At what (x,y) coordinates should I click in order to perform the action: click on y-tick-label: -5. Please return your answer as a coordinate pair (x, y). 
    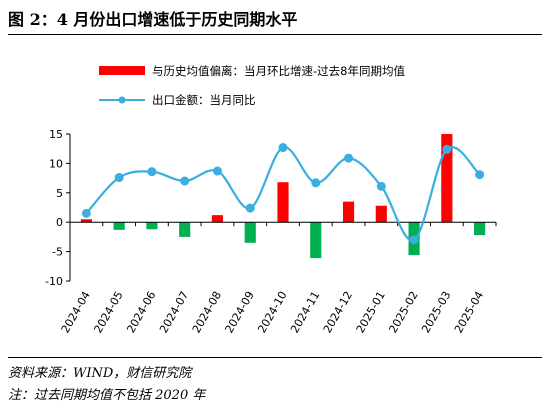
    Looking at the image, I should click on (57, 252).